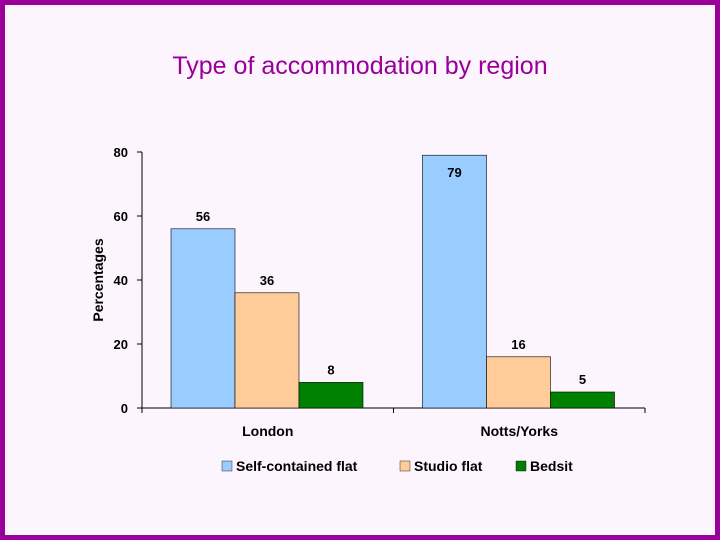 This screenshot has width=720, height=540. What do you see at coordinates (267, 431) in the screenshot?
I see `x-tick-label: London` at bounding box center [267, 431].